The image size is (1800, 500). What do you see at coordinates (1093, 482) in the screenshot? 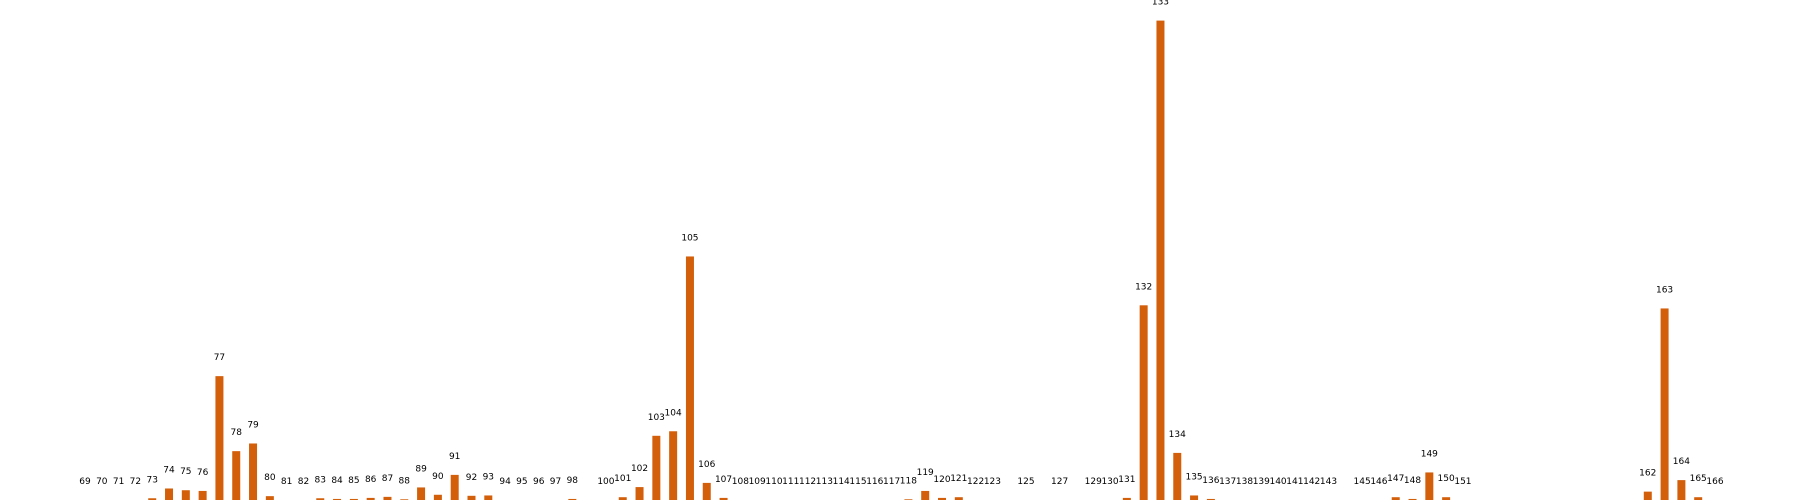
I see `bar-label-129: 129` at bounding box center [1093, 482].